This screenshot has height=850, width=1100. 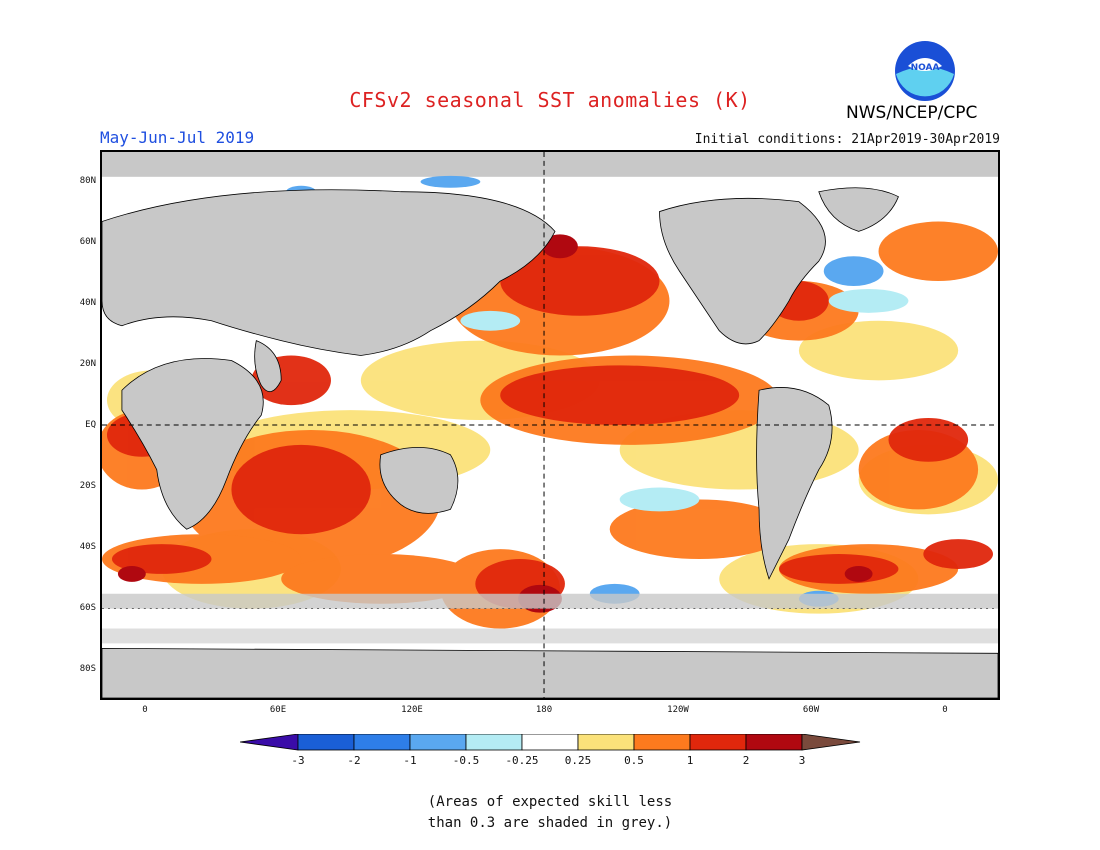 I want to click on colorbar-label: -0.25, so click(x=522, y=760).